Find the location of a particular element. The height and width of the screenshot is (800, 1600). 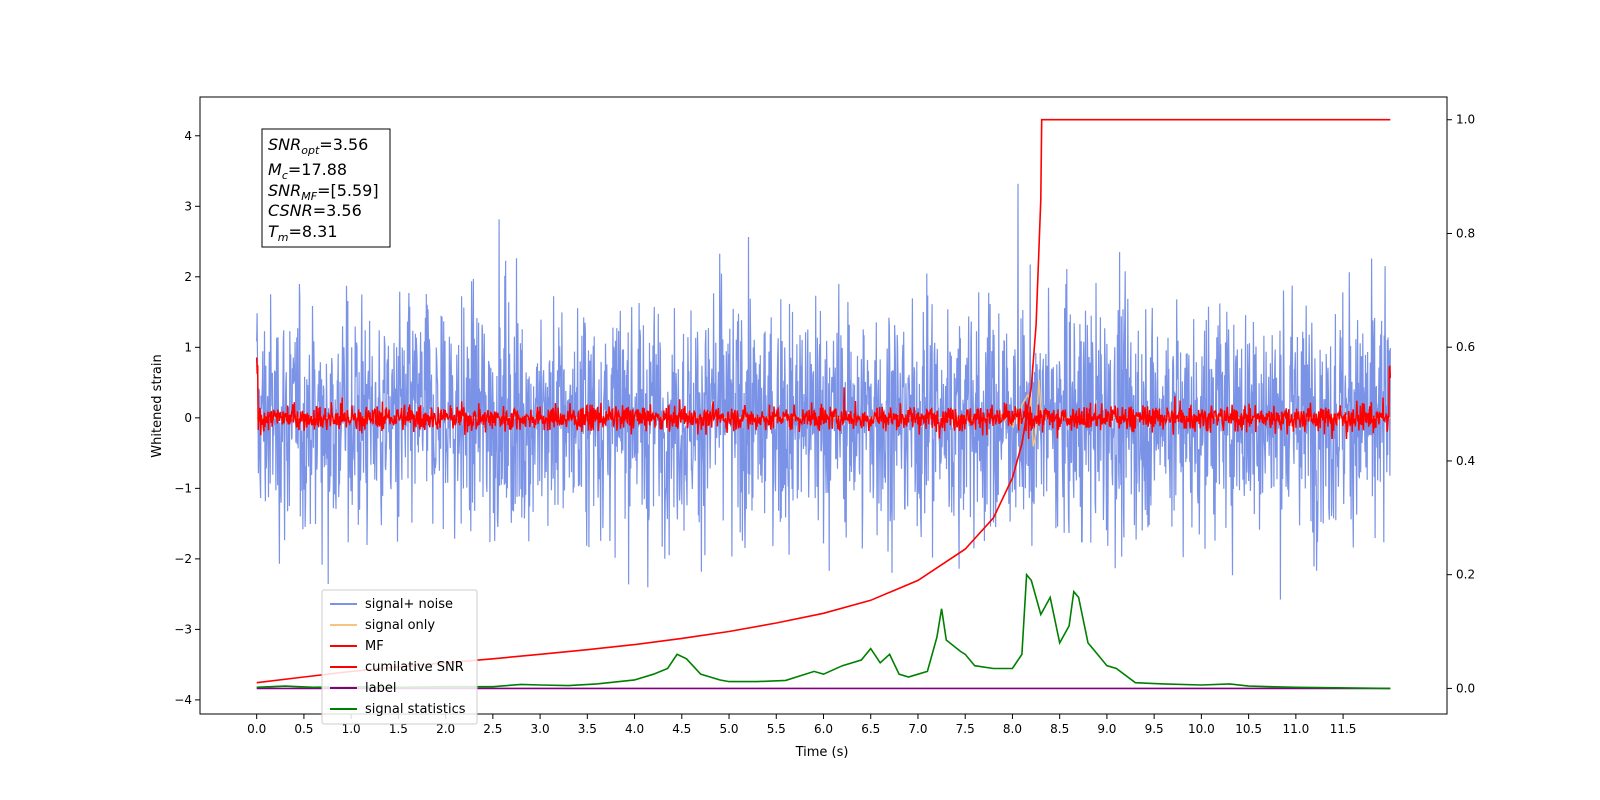

y-tick-label: 4 is located at coordinates (188, 136).